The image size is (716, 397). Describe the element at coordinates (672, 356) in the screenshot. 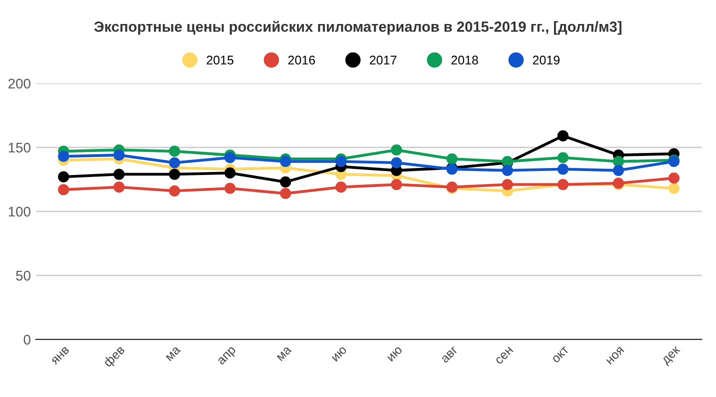

I see `x-tick-label: дек` at that location.